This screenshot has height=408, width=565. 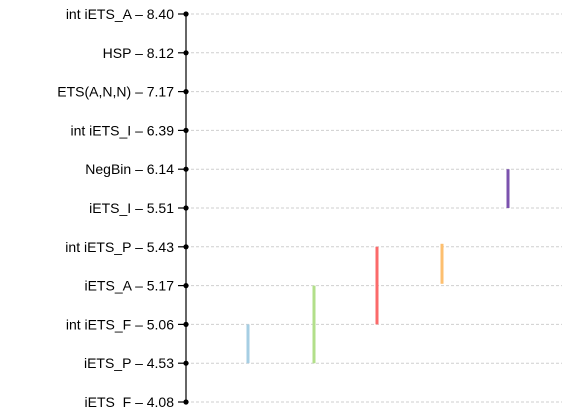 What do you see at coordinates (129, 169) in the screenshot?
I see `method-label: NegBin – 6.14` at bounding box center [129, 169].